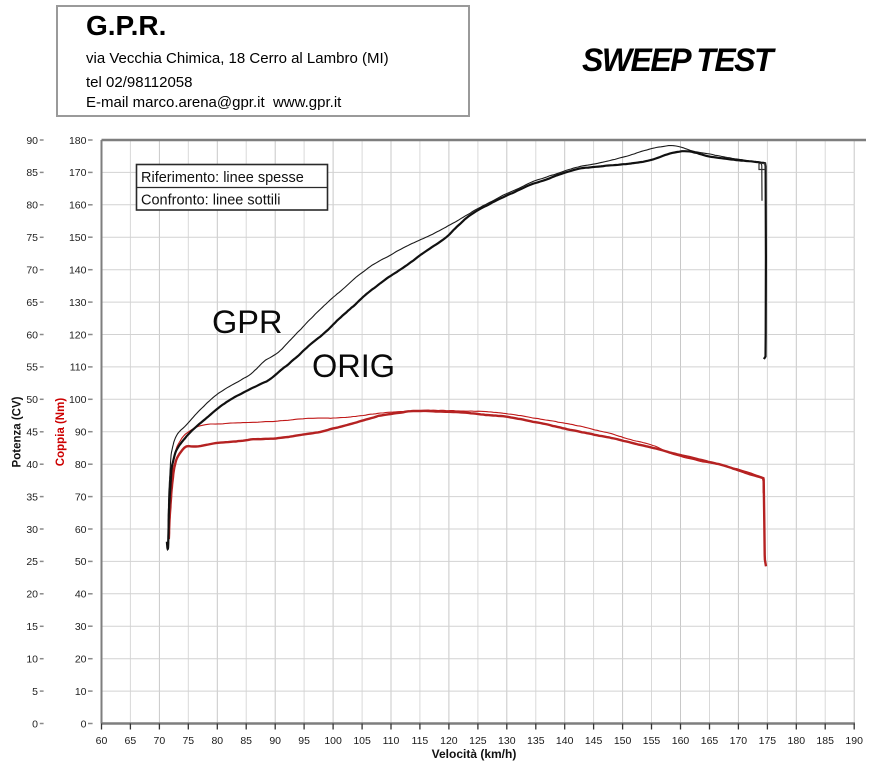 This screenshot has width=869, height=768. Describe the element at coordinates (768, 741) in the screenshot. I see `svg-text: 175` at that location.